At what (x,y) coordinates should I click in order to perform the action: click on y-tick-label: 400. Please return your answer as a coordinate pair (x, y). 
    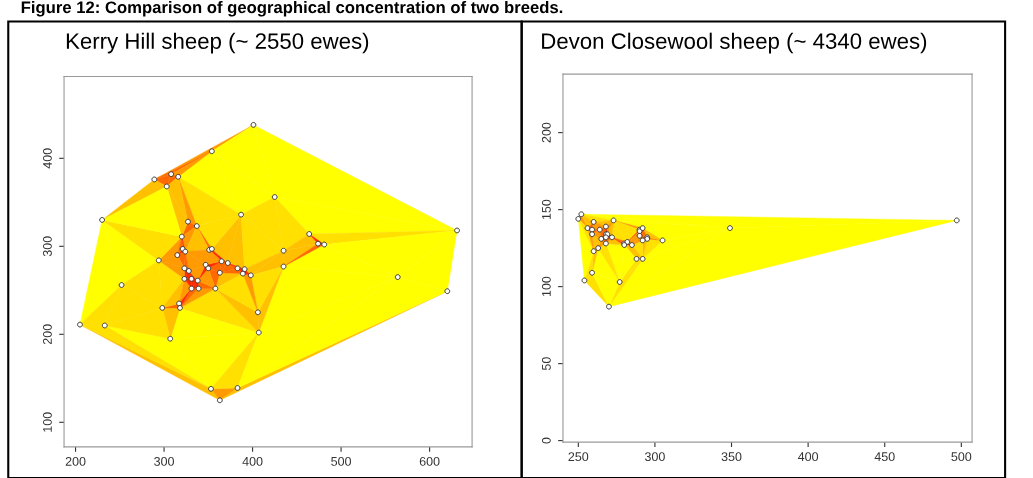
    Looking at the image, I should click on (47, 158).